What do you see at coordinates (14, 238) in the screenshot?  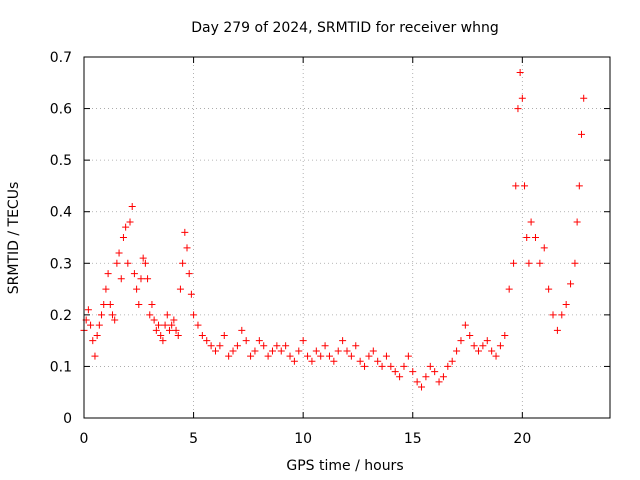 I see `y-axis-label: SRMTID / TECUs` at bounding box center [14, 238].